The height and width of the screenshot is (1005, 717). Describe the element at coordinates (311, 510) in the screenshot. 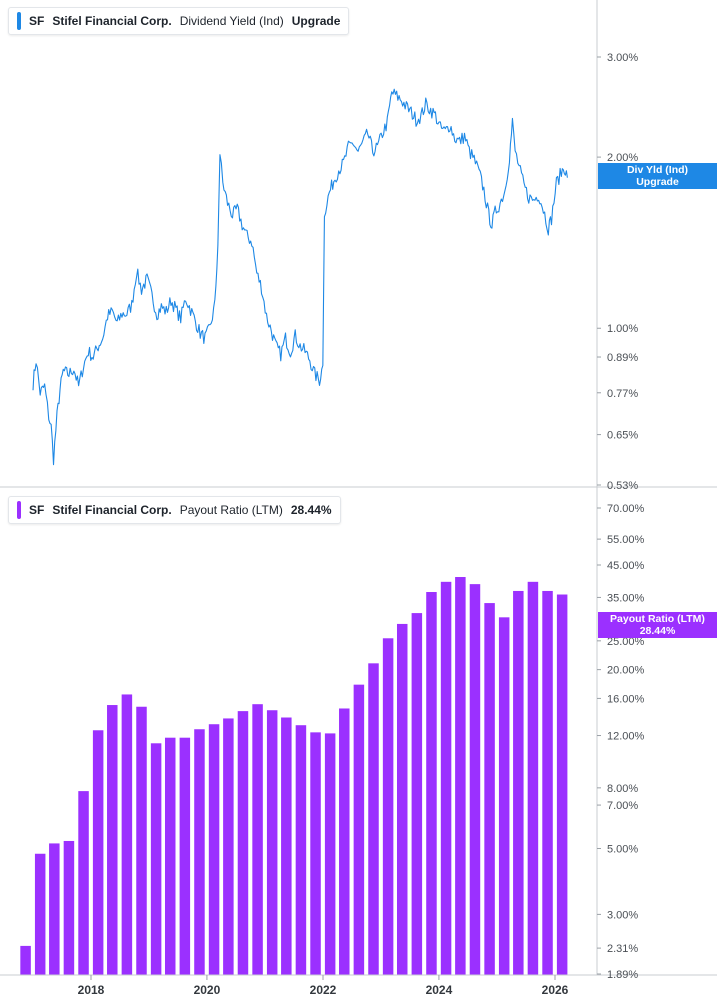

I see `bottom-legend-value: 28.44%` at that location.